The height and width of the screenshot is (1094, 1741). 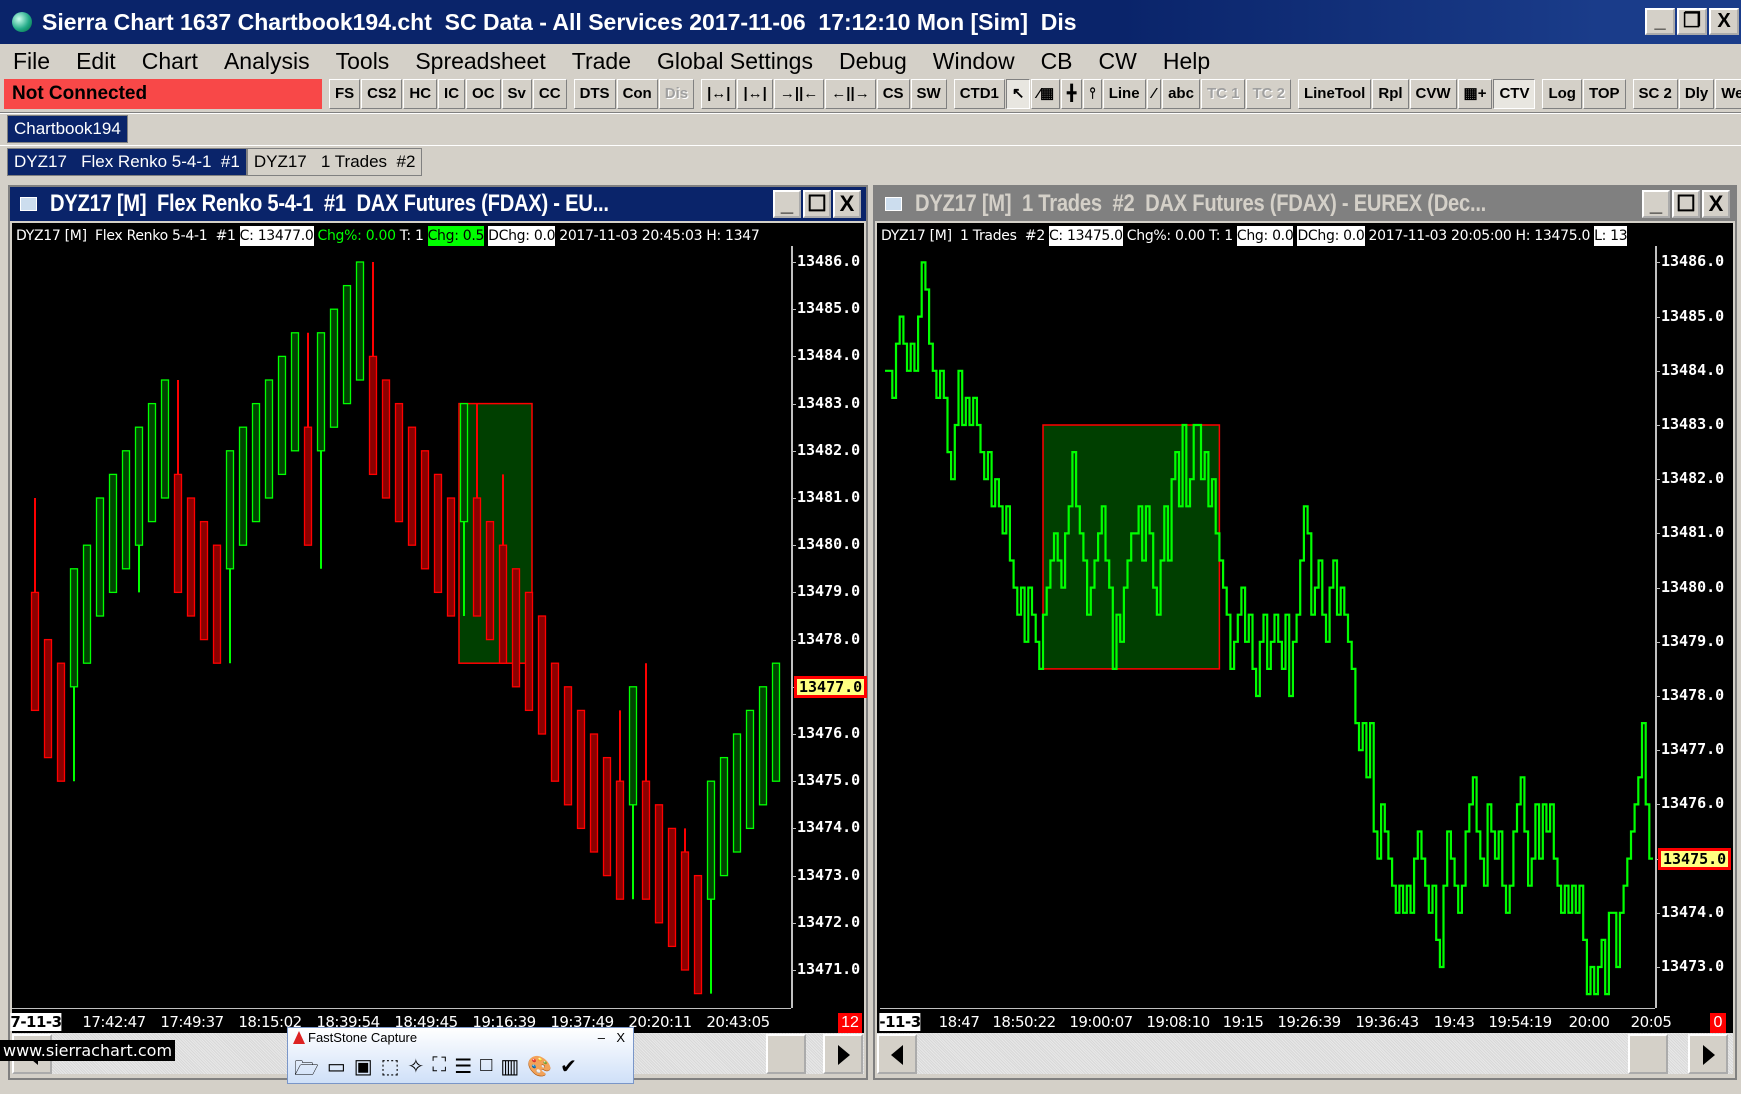 I want to click on sierrachart-watermark: www.sierrachart.com, so click(x=87, y=1050).